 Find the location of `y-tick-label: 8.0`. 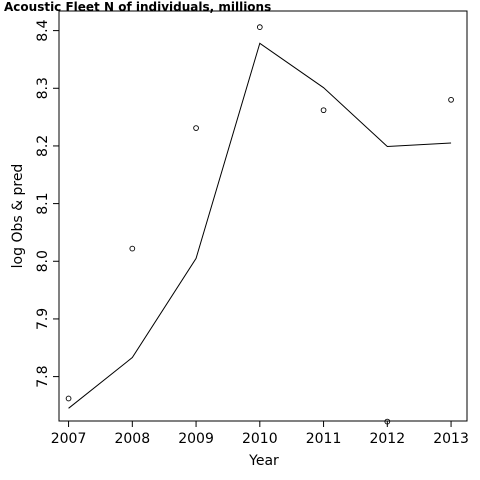

y-tick-label: 8.0 is located at coordinates (43, 261).